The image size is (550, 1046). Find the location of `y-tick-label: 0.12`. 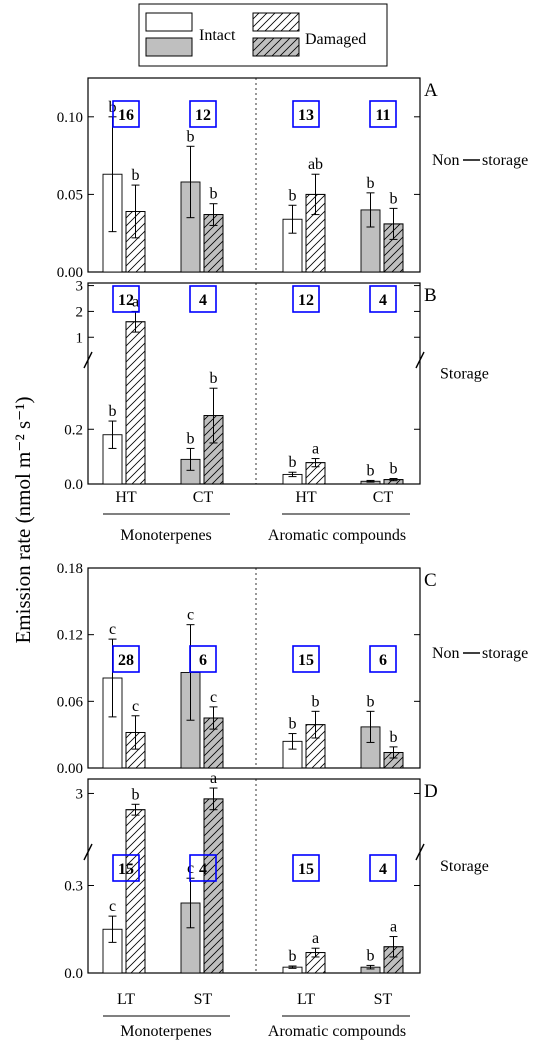

y-tick-label: 0.12 is located at coordinates (70, 636).